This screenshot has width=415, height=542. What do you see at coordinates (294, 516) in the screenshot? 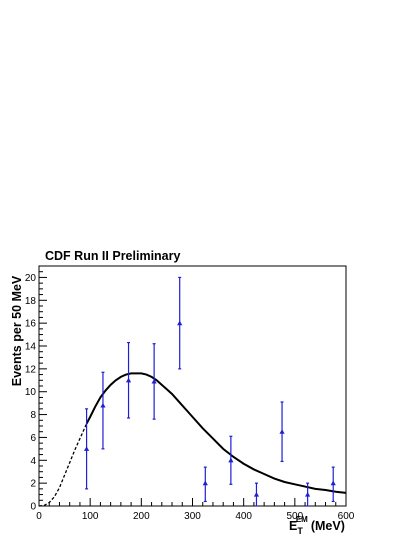
I see `x-tick-label: 500` at bounding box center [294, 516].